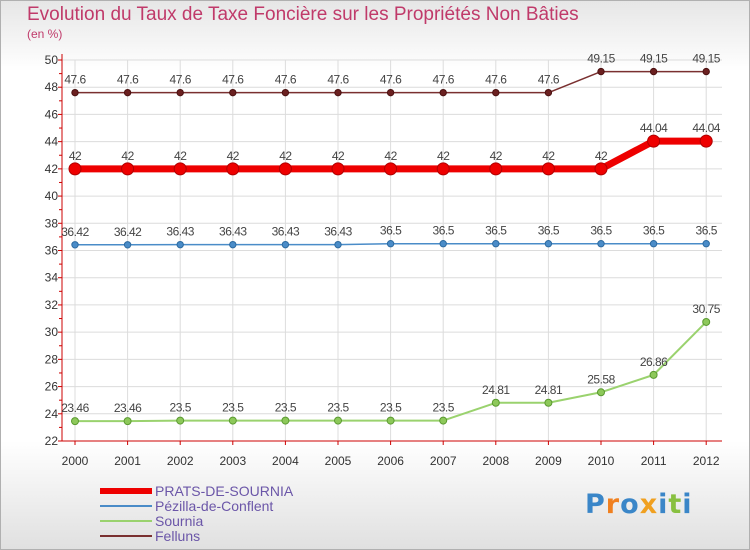 The image size is (750, 550). What do you see at coordinates (127, 156) in the screenshot?
I see `data-label-0-1: 42` at bounding box center [127, 156].